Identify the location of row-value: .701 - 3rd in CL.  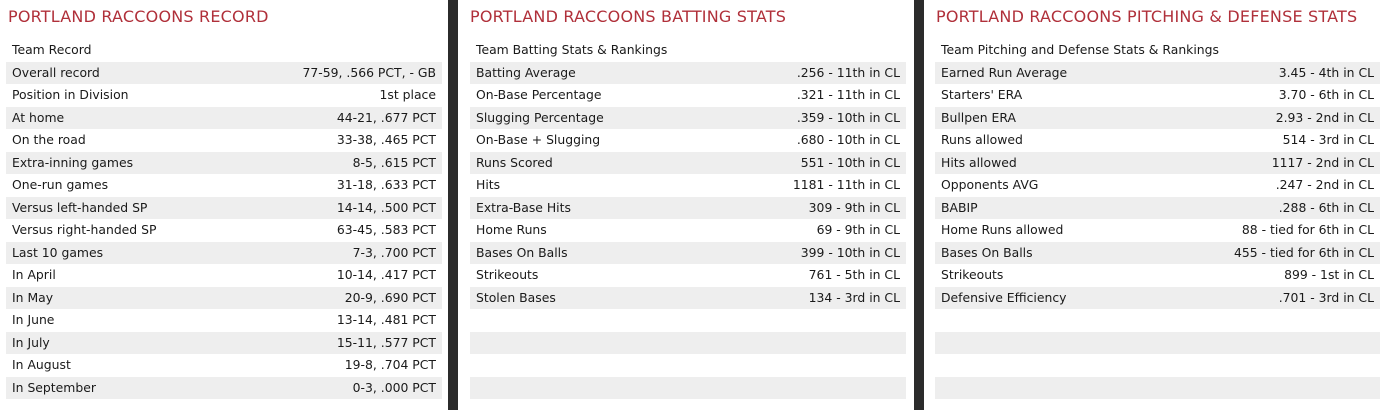
(1326, 297).